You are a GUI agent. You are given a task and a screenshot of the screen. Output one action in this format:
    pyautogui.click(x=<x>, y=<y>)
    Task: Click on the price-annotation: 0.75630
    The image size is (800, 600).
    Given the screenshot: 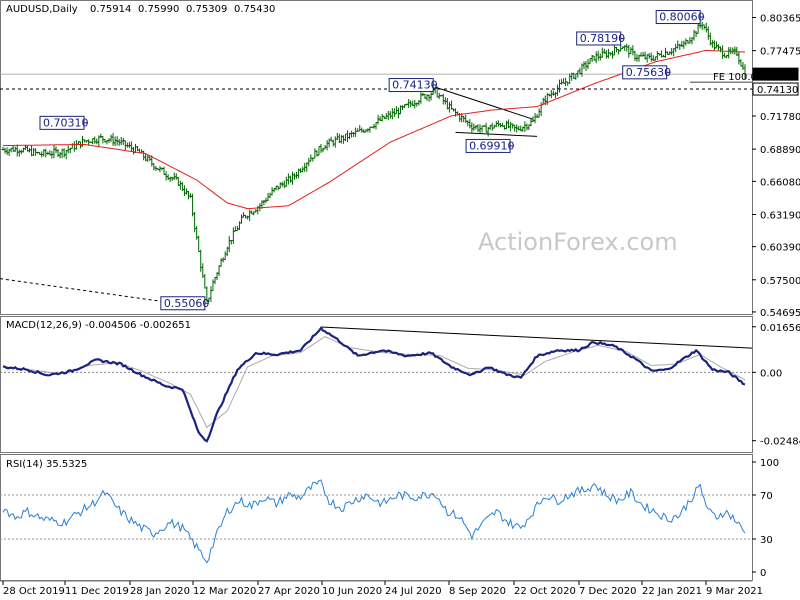 What is the action you would take?
    pyautogui.click(x=647, y=72)
    